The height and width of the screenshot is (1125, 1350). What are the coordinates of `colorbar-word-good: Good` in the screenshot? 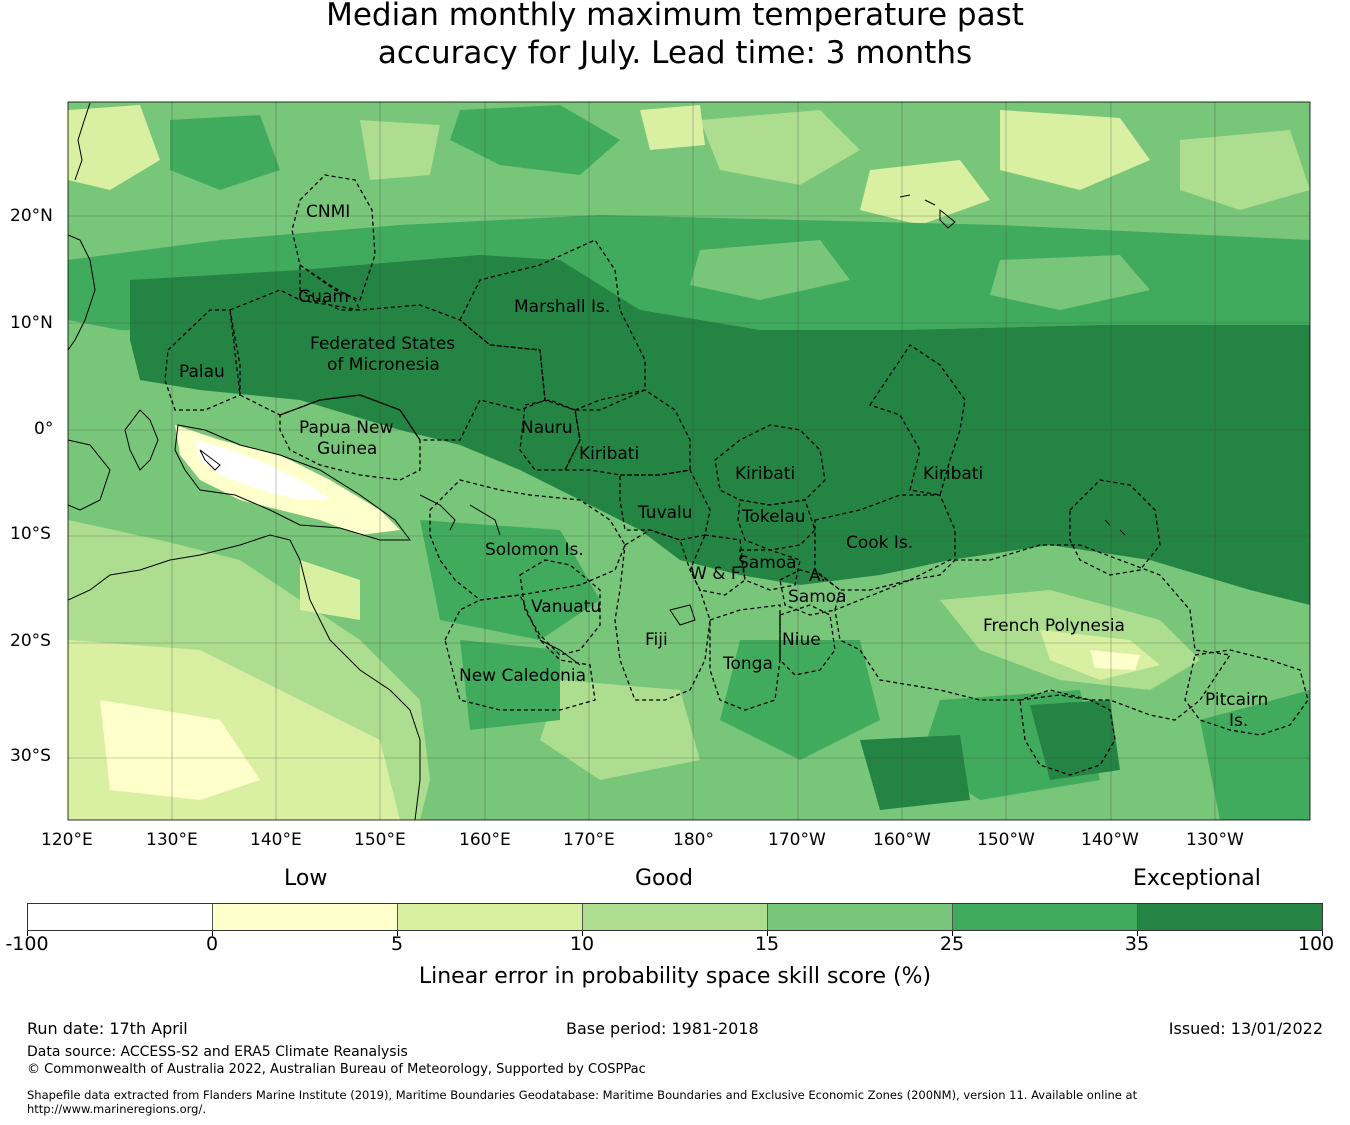 It's located at (664, 878).